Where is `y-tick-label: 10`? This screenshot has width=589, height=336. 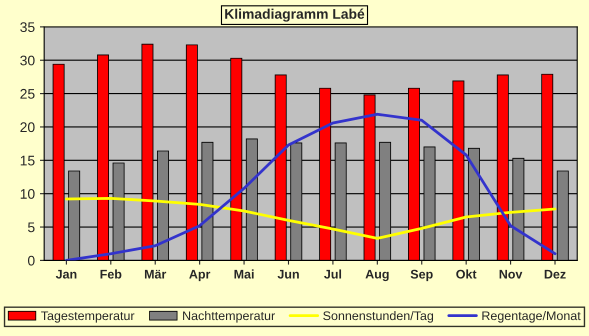 y-tick-label: 10 is located at coordinates (27, 194).